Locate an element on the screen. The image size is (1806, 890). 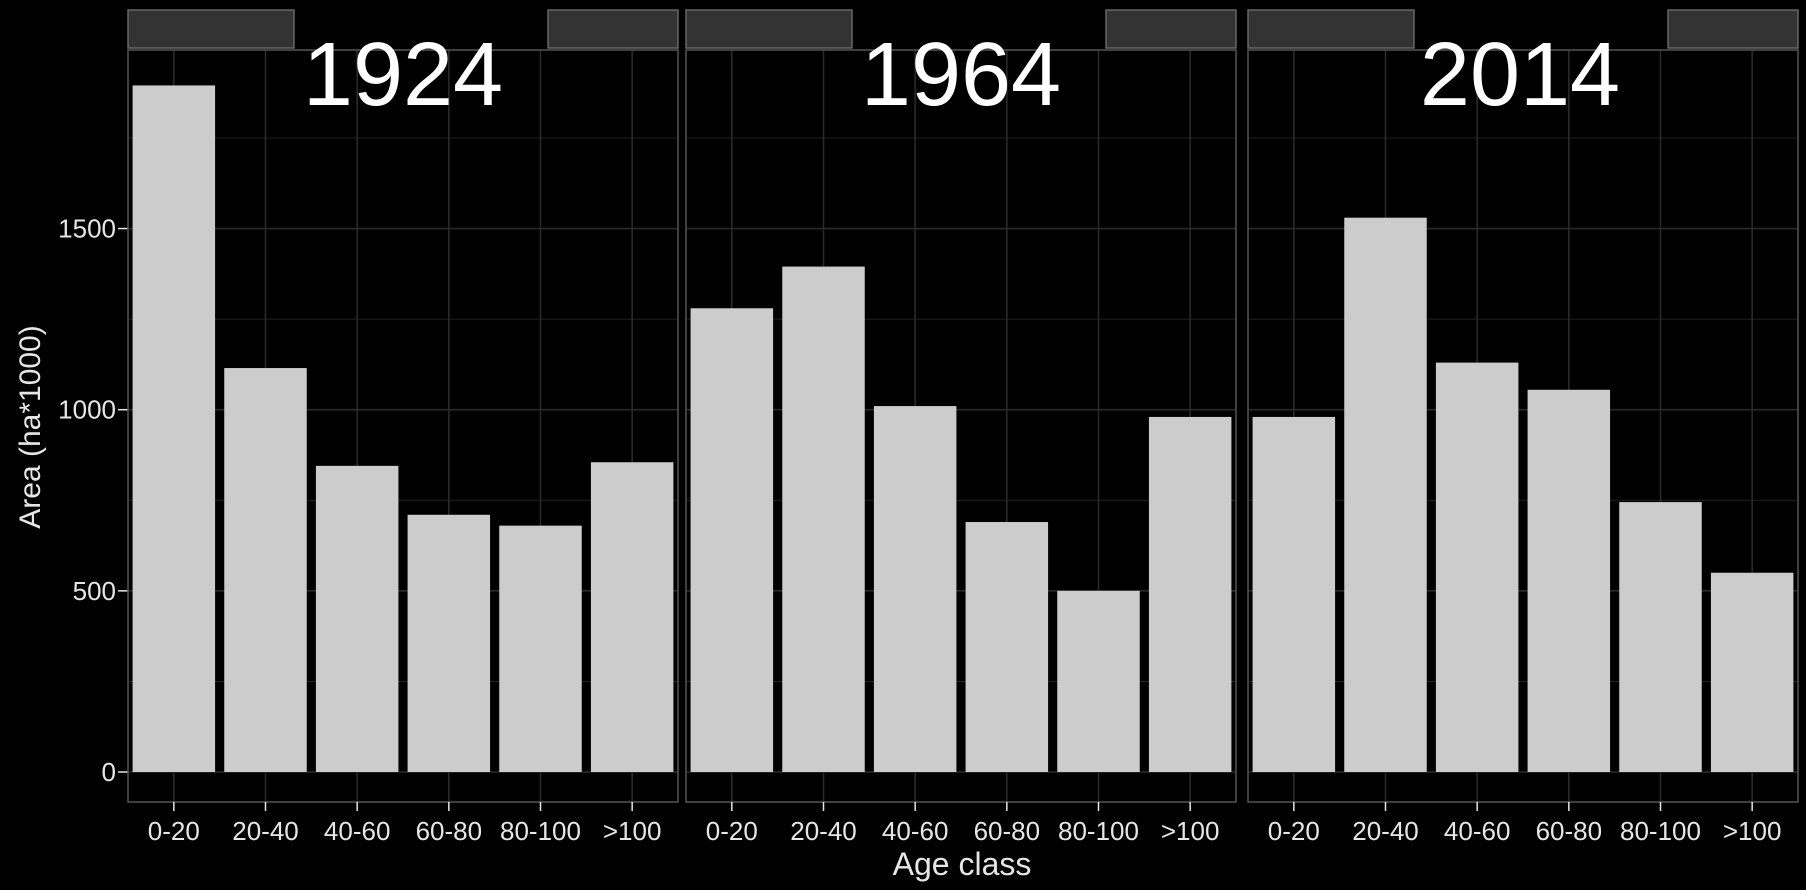
y-tick-label: 1500 is located at coordinates (87, 229).